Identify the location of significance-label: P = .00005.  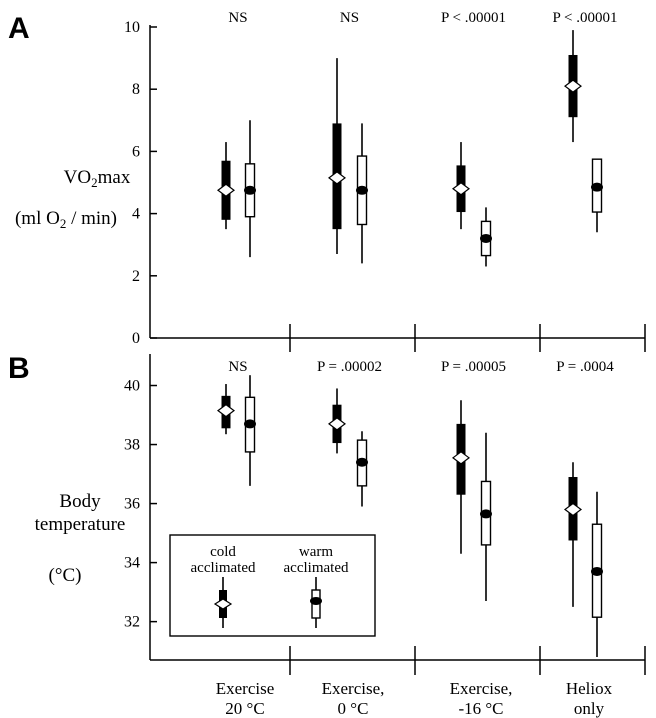
(473, 367).